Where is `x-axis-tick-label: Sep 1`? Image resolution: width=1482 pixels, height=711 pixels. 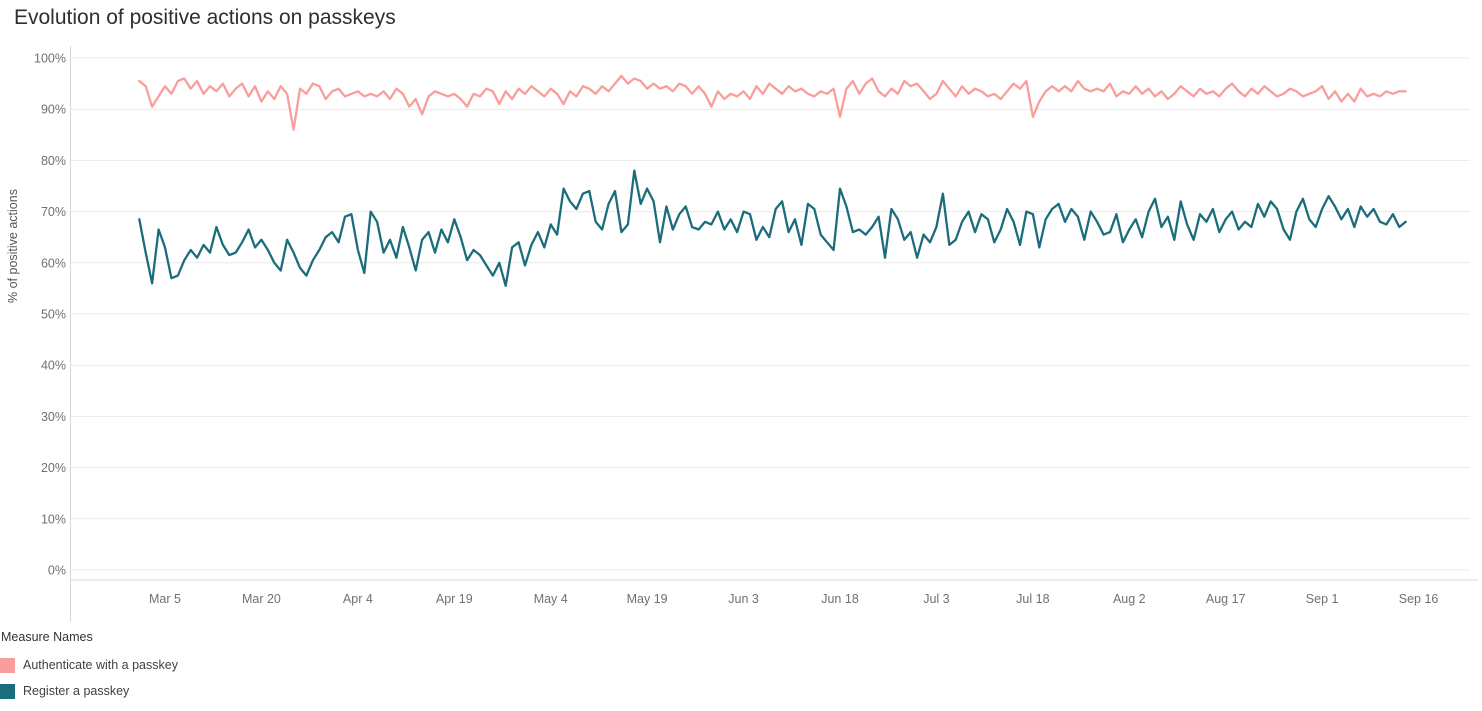
x-axis-tick-label: Sep 1 is located at coordinates (1322, 599).